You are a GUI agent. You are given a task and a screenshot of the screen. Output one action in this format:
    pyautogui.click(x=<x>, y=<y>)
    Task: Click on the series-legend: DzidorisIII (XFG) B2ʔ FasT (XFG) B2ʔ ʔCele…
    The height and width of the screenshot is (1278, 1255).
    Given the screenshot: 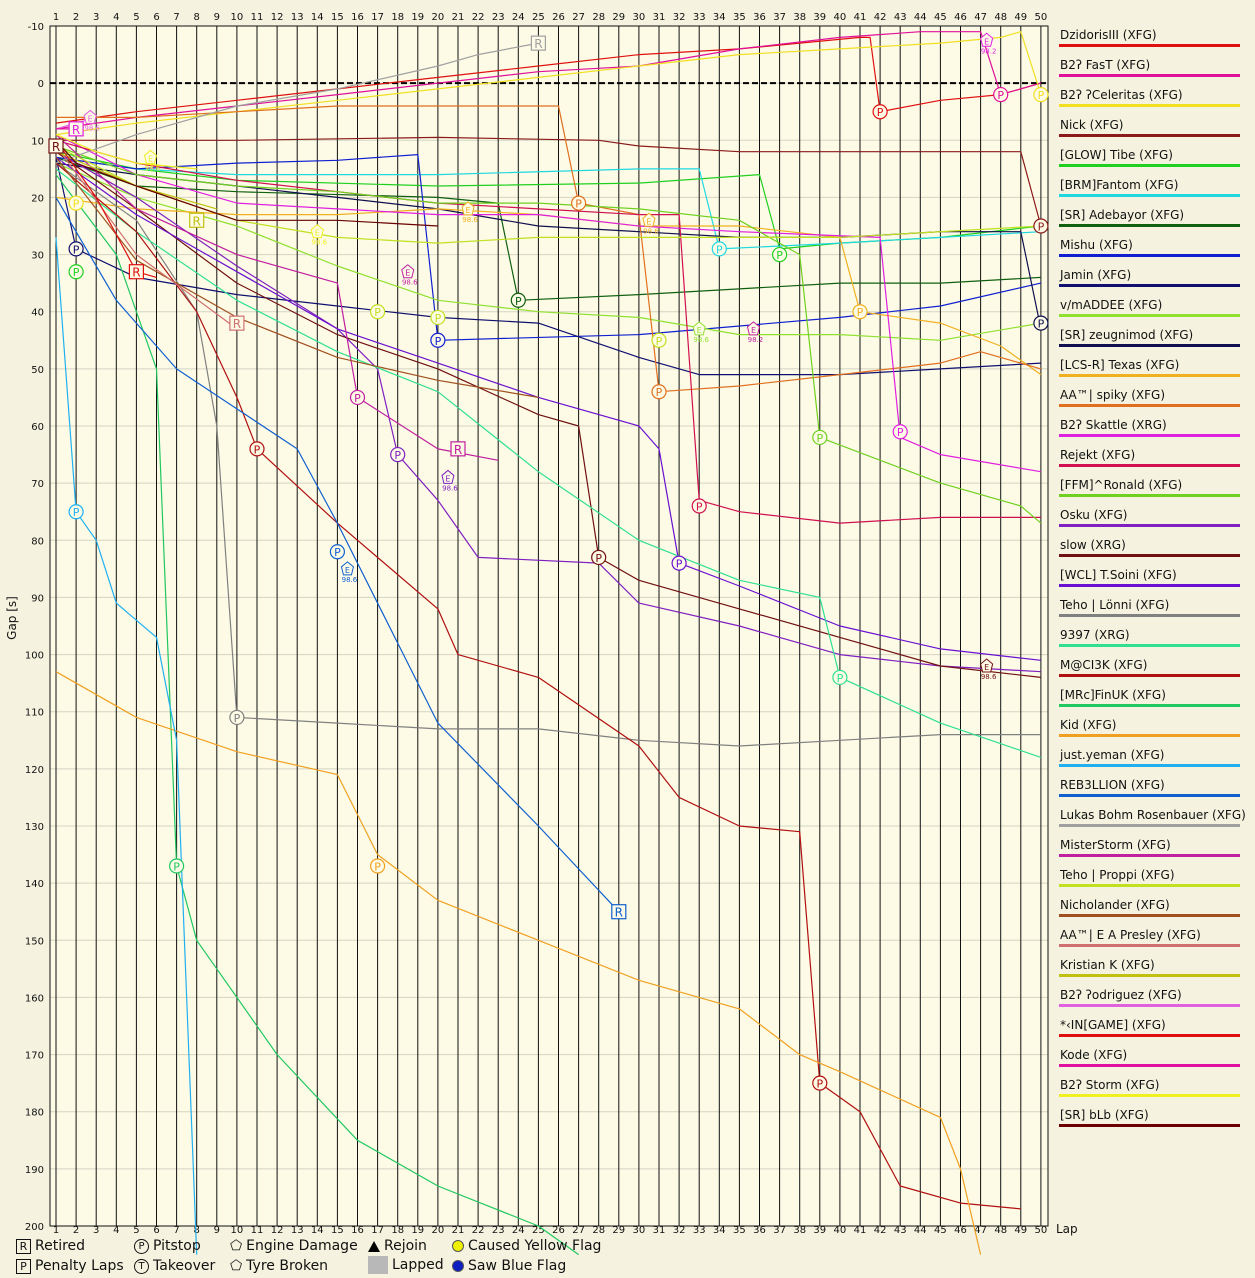 What is the action you would take?
    pyautogui.click(x=1152, y=577)
    